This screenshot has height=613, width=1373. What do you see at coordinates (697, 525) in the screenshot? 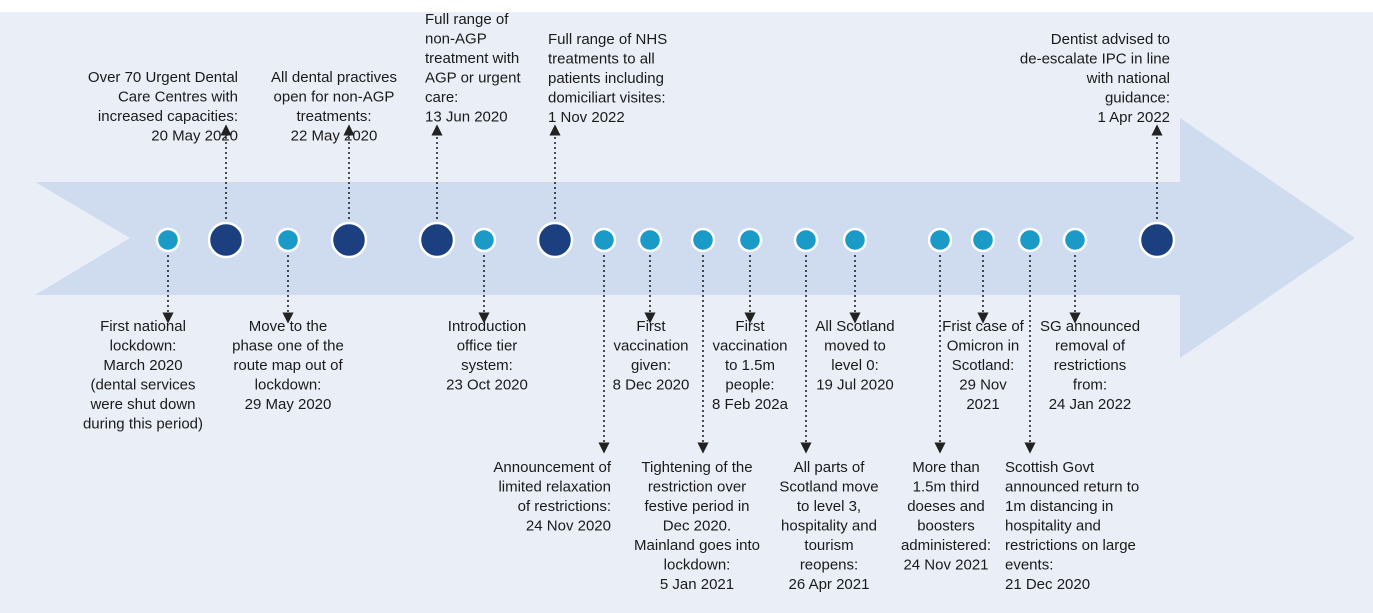
I see `event-text: Dec 2020.` at bounding box center [697, 525].